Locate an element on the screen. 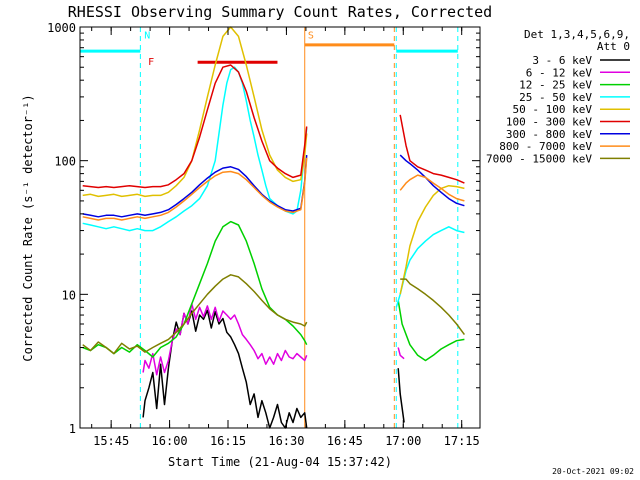 The image size is (640, 480). legend-label: 3 - 6 keV is located at coordinates (562, 60).